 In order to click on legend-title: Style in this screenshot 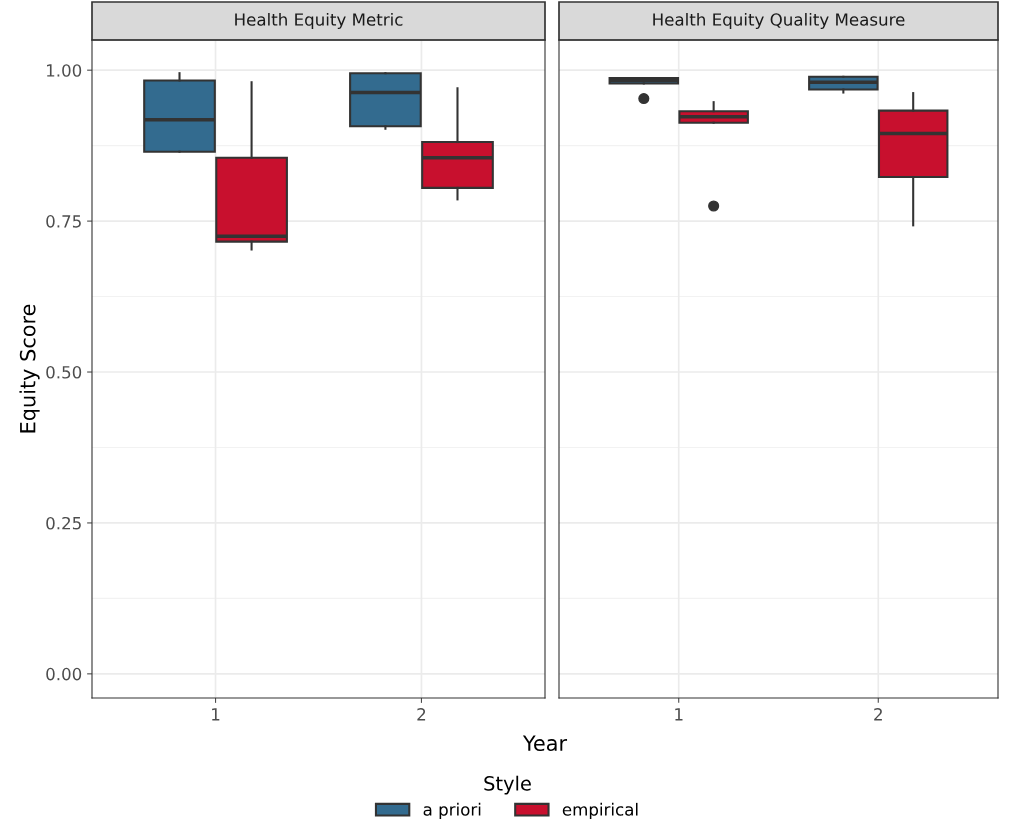, I will do `click(507, 785)`.